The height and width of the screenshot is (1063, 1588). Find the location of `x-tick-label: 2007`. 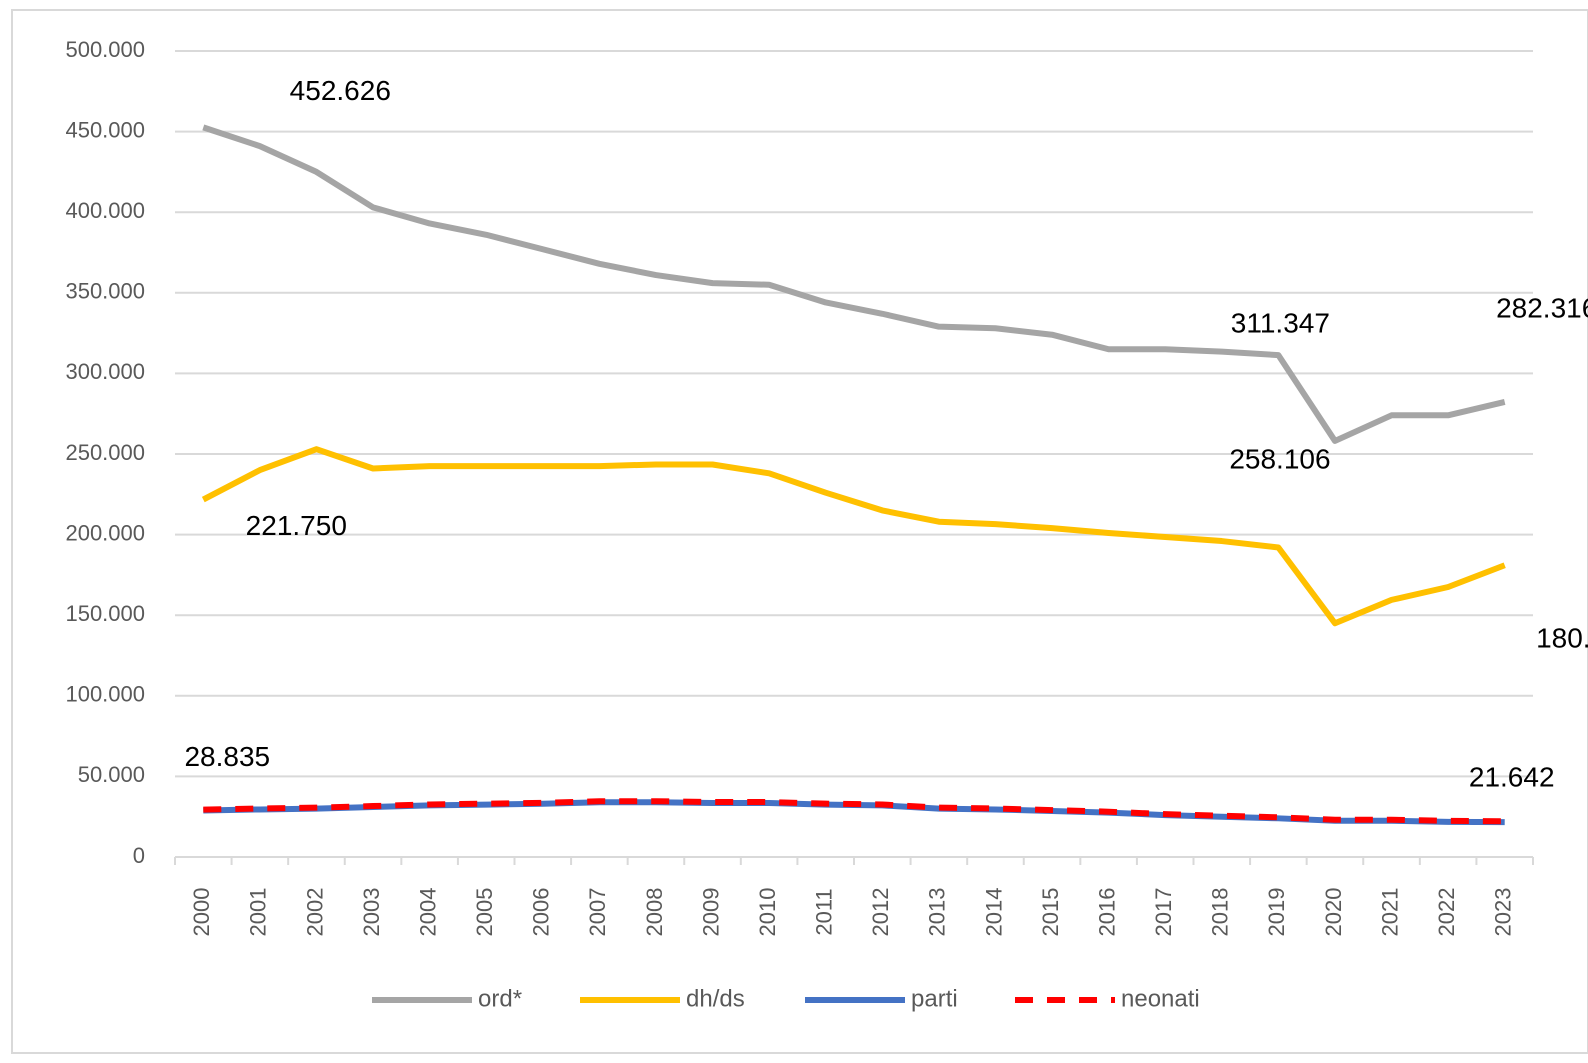

x-tick-label: 2007 is located at coordinates (597, 912).